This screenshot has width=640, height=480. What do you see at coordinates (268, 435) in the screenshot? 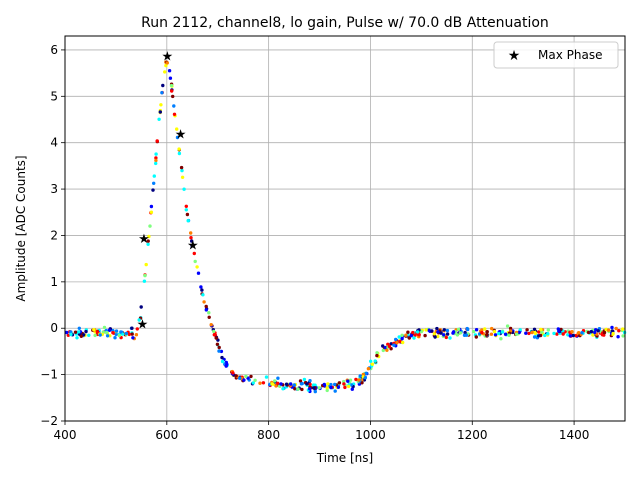
I see `x-tick-label: 800` at bounding box center [268, 435].